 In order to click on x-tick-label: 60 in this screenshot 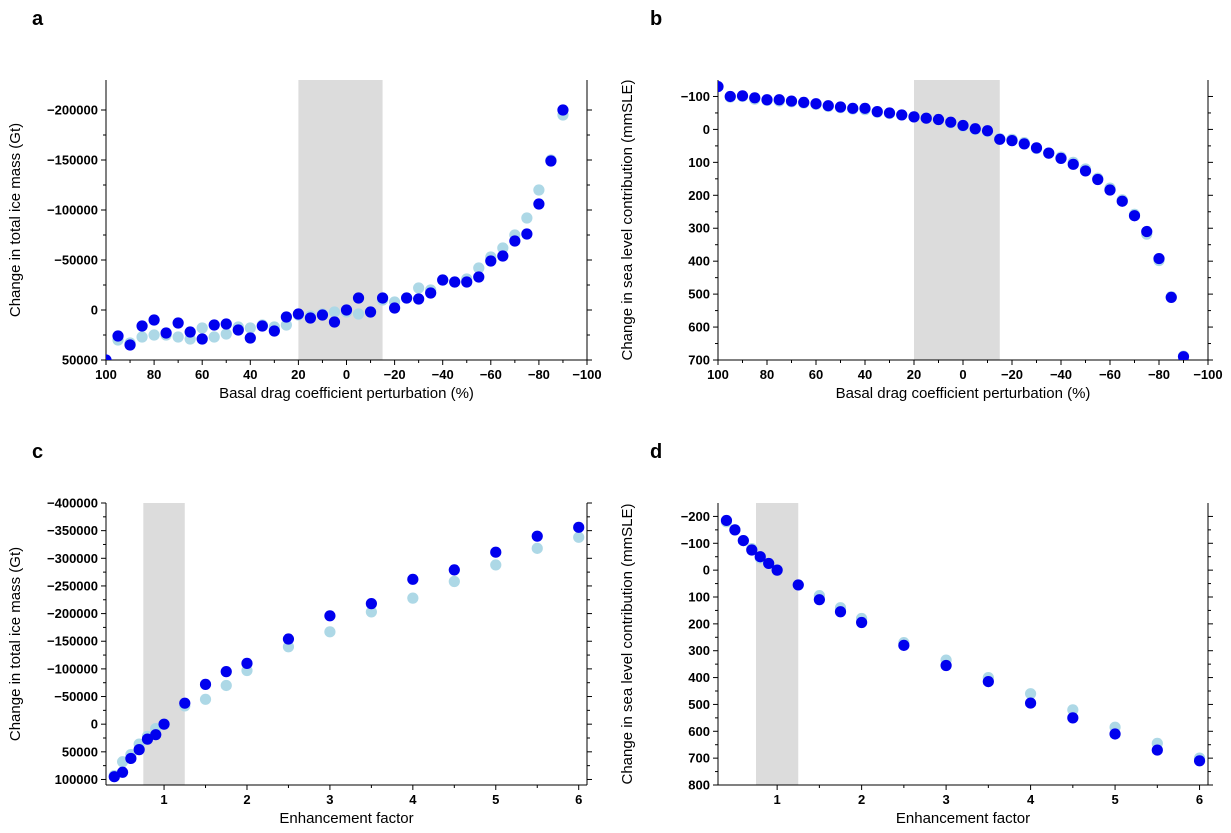, I will do `click(816, 374)`.